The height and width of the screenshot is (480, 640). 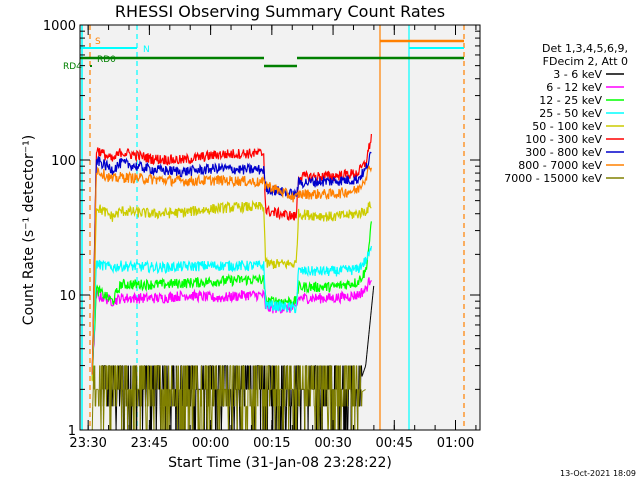 I want to click on legend-entry-label: 800 - 7000 keV, so click(x=560, y=165).